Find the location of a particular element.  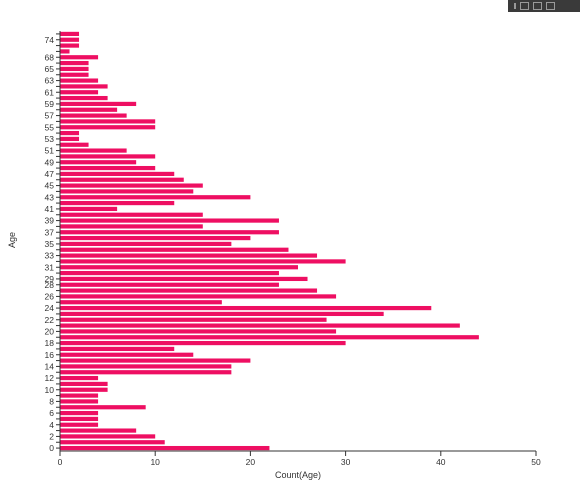

y-tick-label: 12 is located at coordinates (50, 378).